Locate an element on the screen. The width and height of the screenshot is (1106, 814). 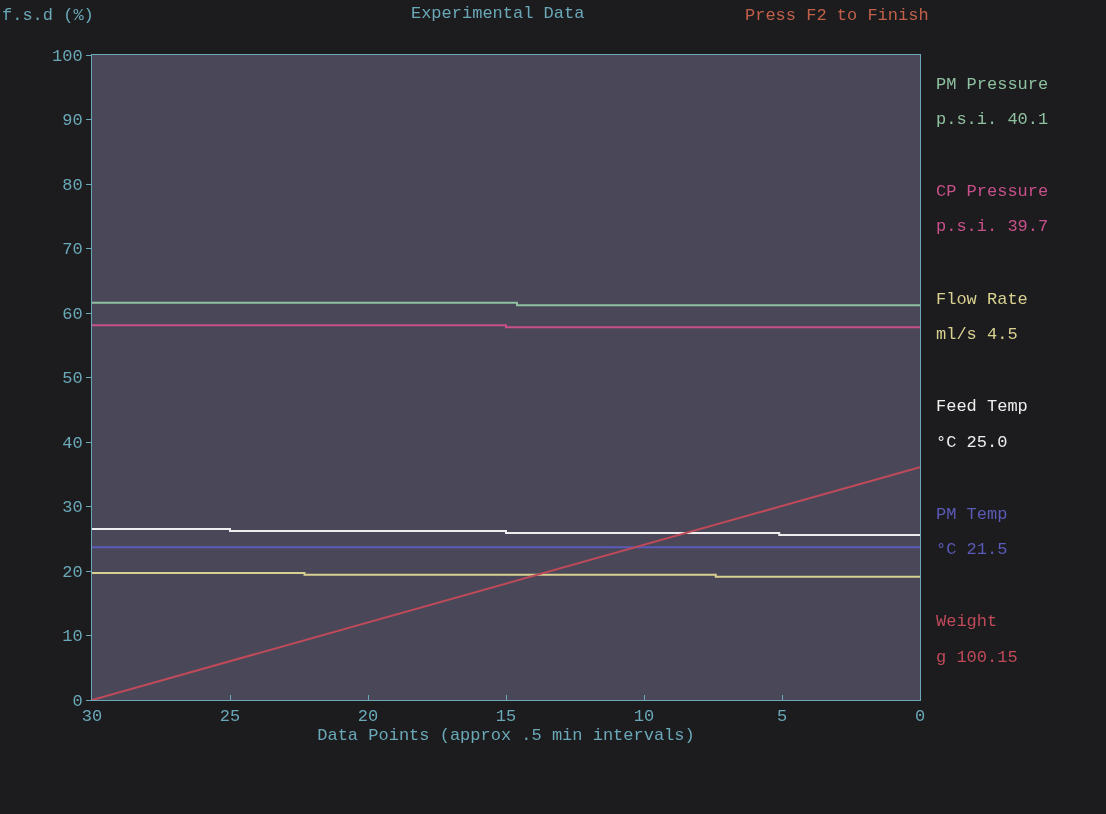
y-tick-label: 100 is located at coordinates (67, 56).